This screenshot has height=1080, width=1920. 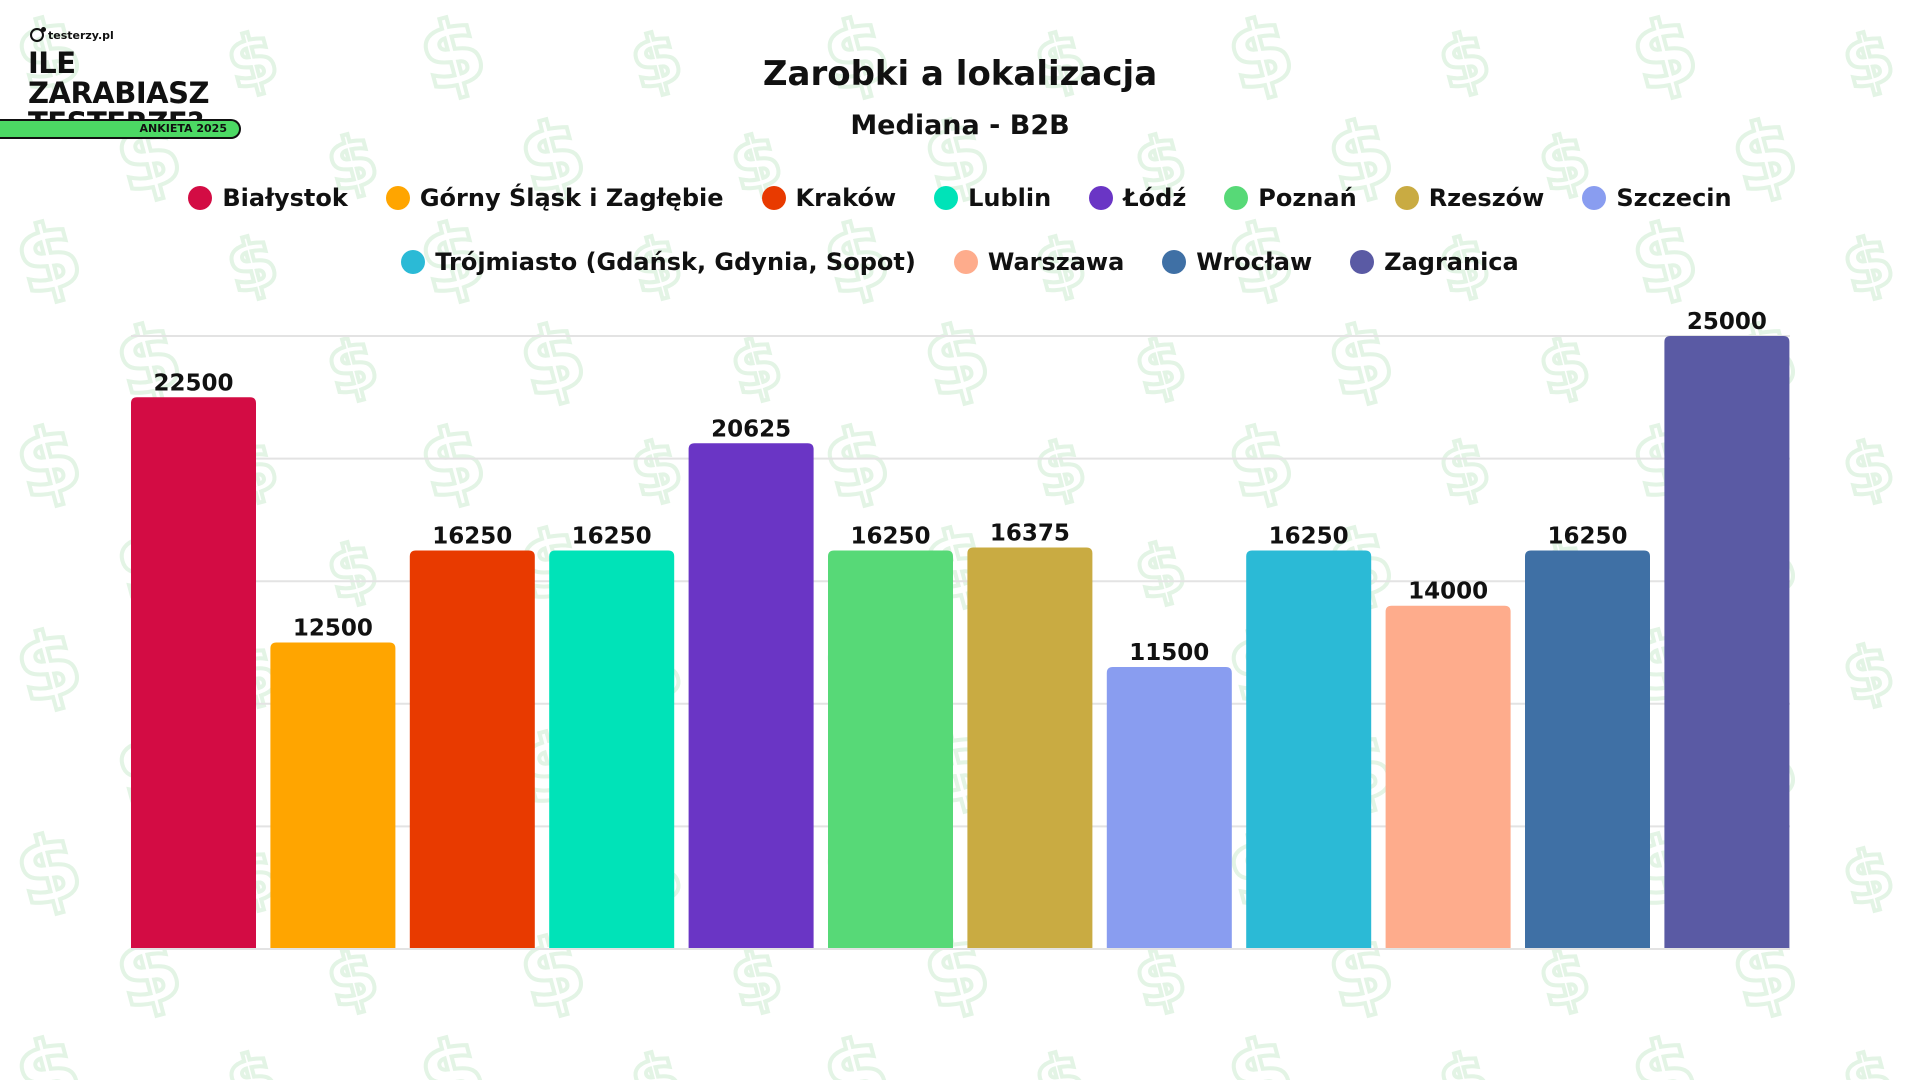 I want to click on logo-mark-icon, so click(x=38, y=34).